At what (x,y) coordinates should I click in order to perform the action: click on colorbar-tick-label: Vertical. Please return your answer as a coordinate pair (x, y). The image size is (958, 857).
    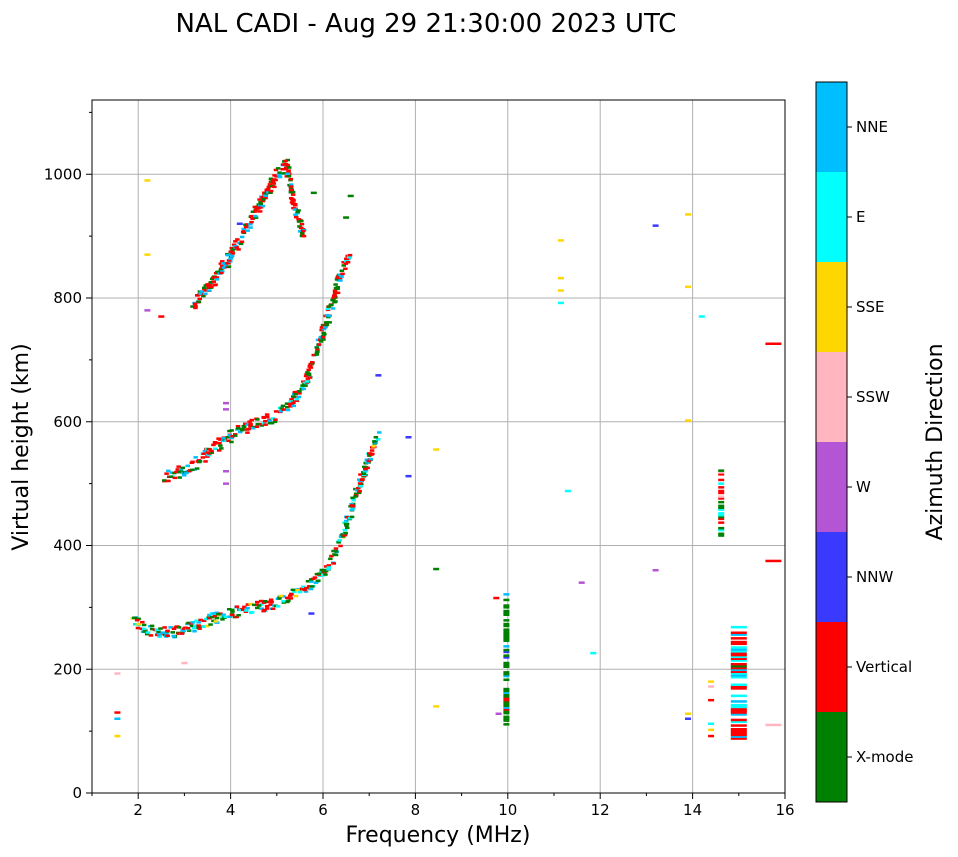
    Looking at the image, I should click on (884, 667).